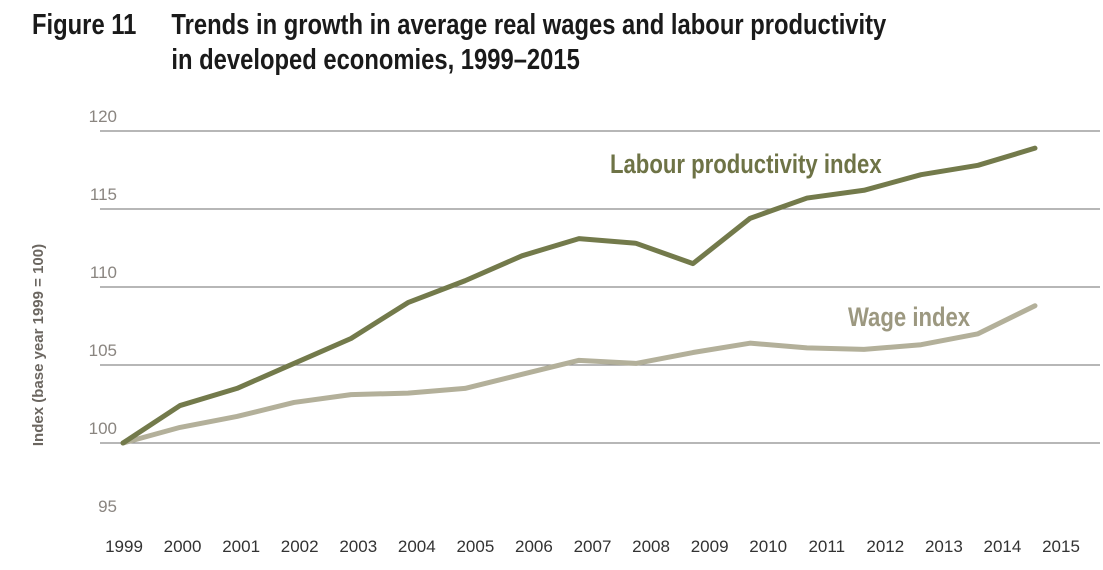 The image size is (1103, 570). Describe the element at coordinates (358, 546) in the screenshot. I see `x-tick-label: 2003` at that location.